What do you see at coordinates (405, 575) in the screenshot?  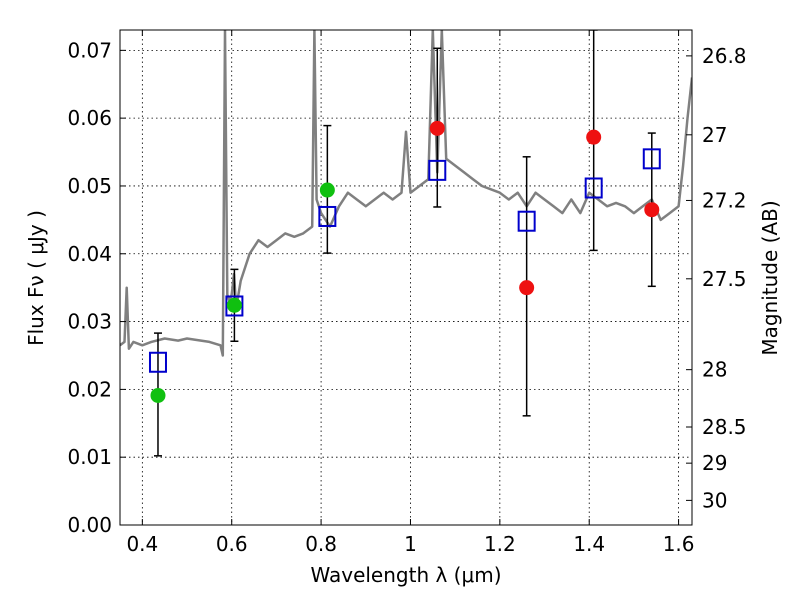 I see `x-axis-label: Wavelength λ (μm)` at bounding box center [405, 575].